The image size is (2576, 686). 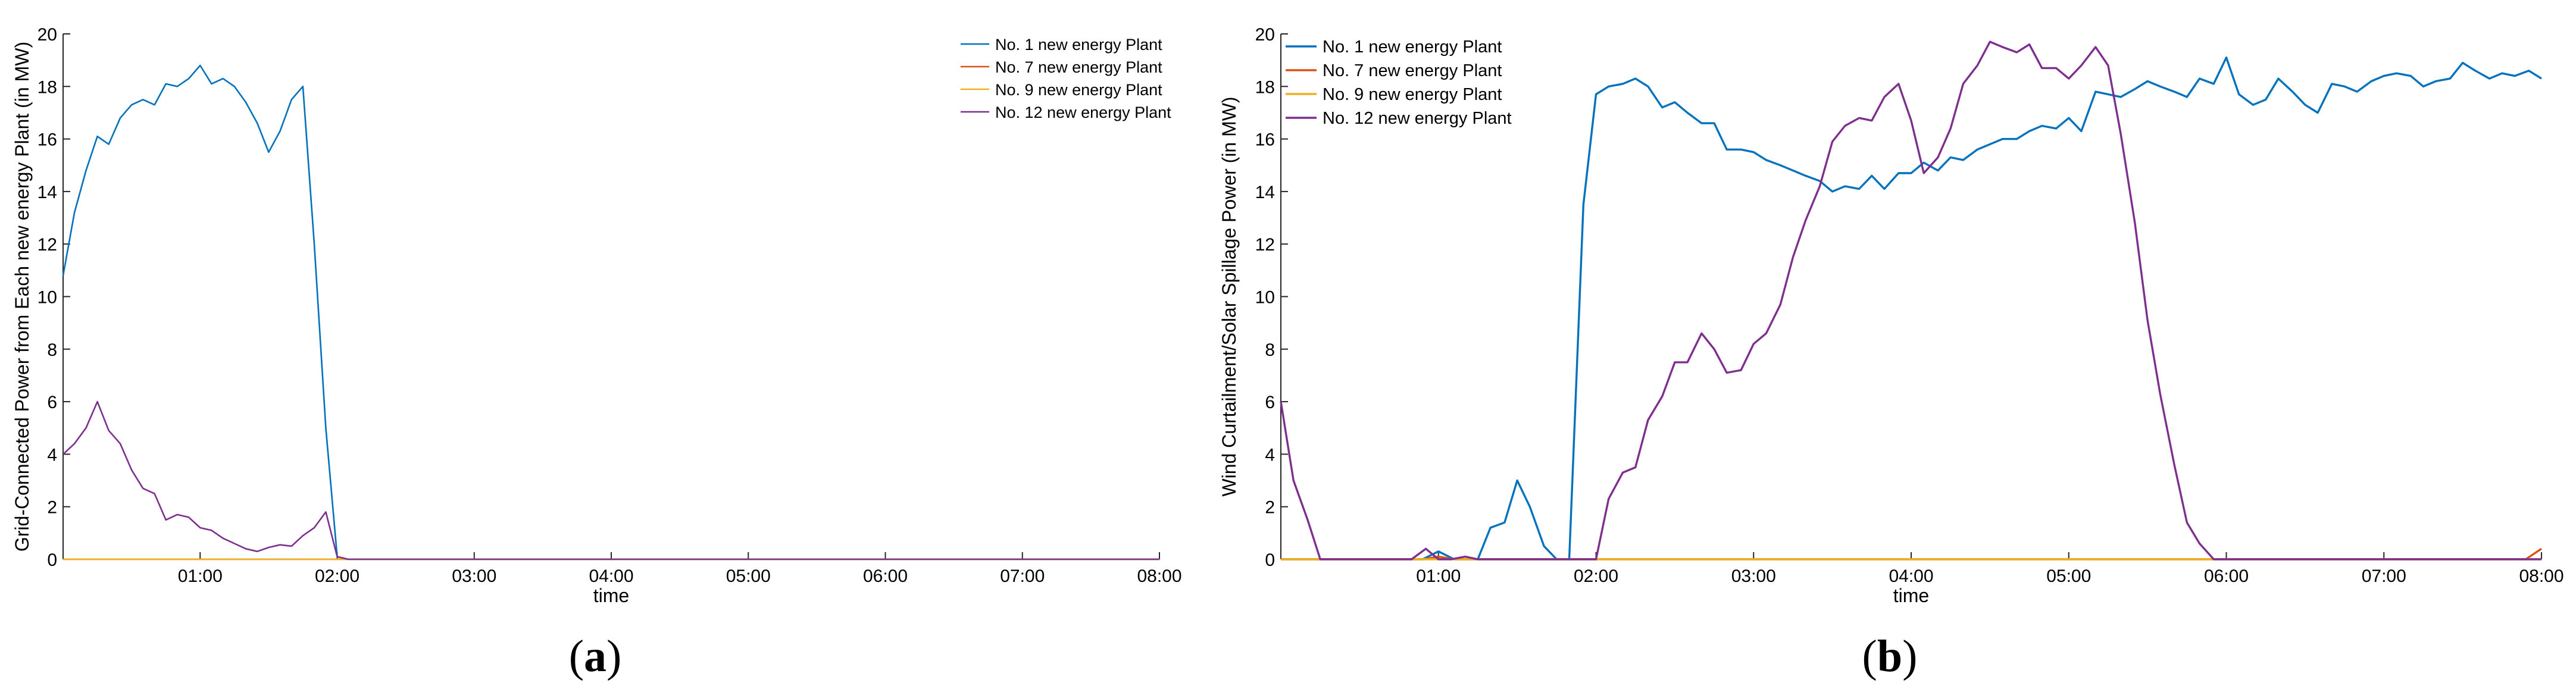 I want to click on panel-label: (a), so click(x=595, y=656).